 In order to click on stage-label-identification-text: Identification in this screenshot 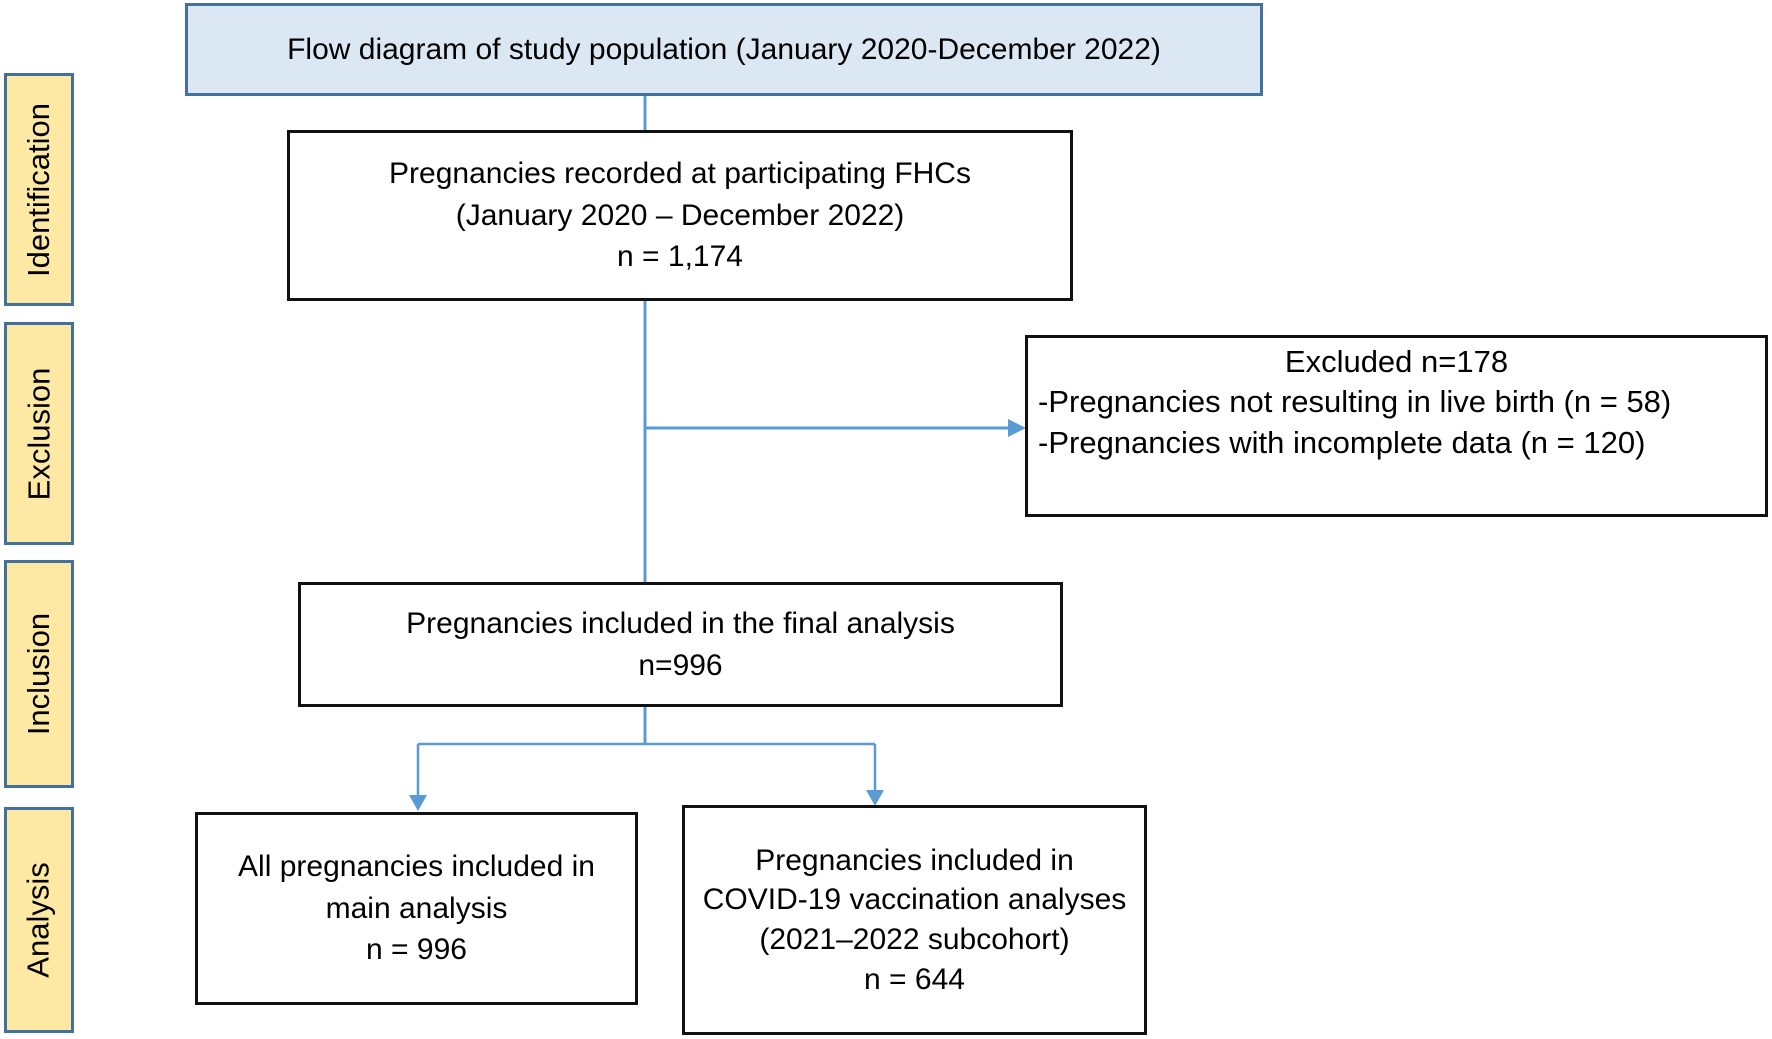, I will do `click(38, 189)`.